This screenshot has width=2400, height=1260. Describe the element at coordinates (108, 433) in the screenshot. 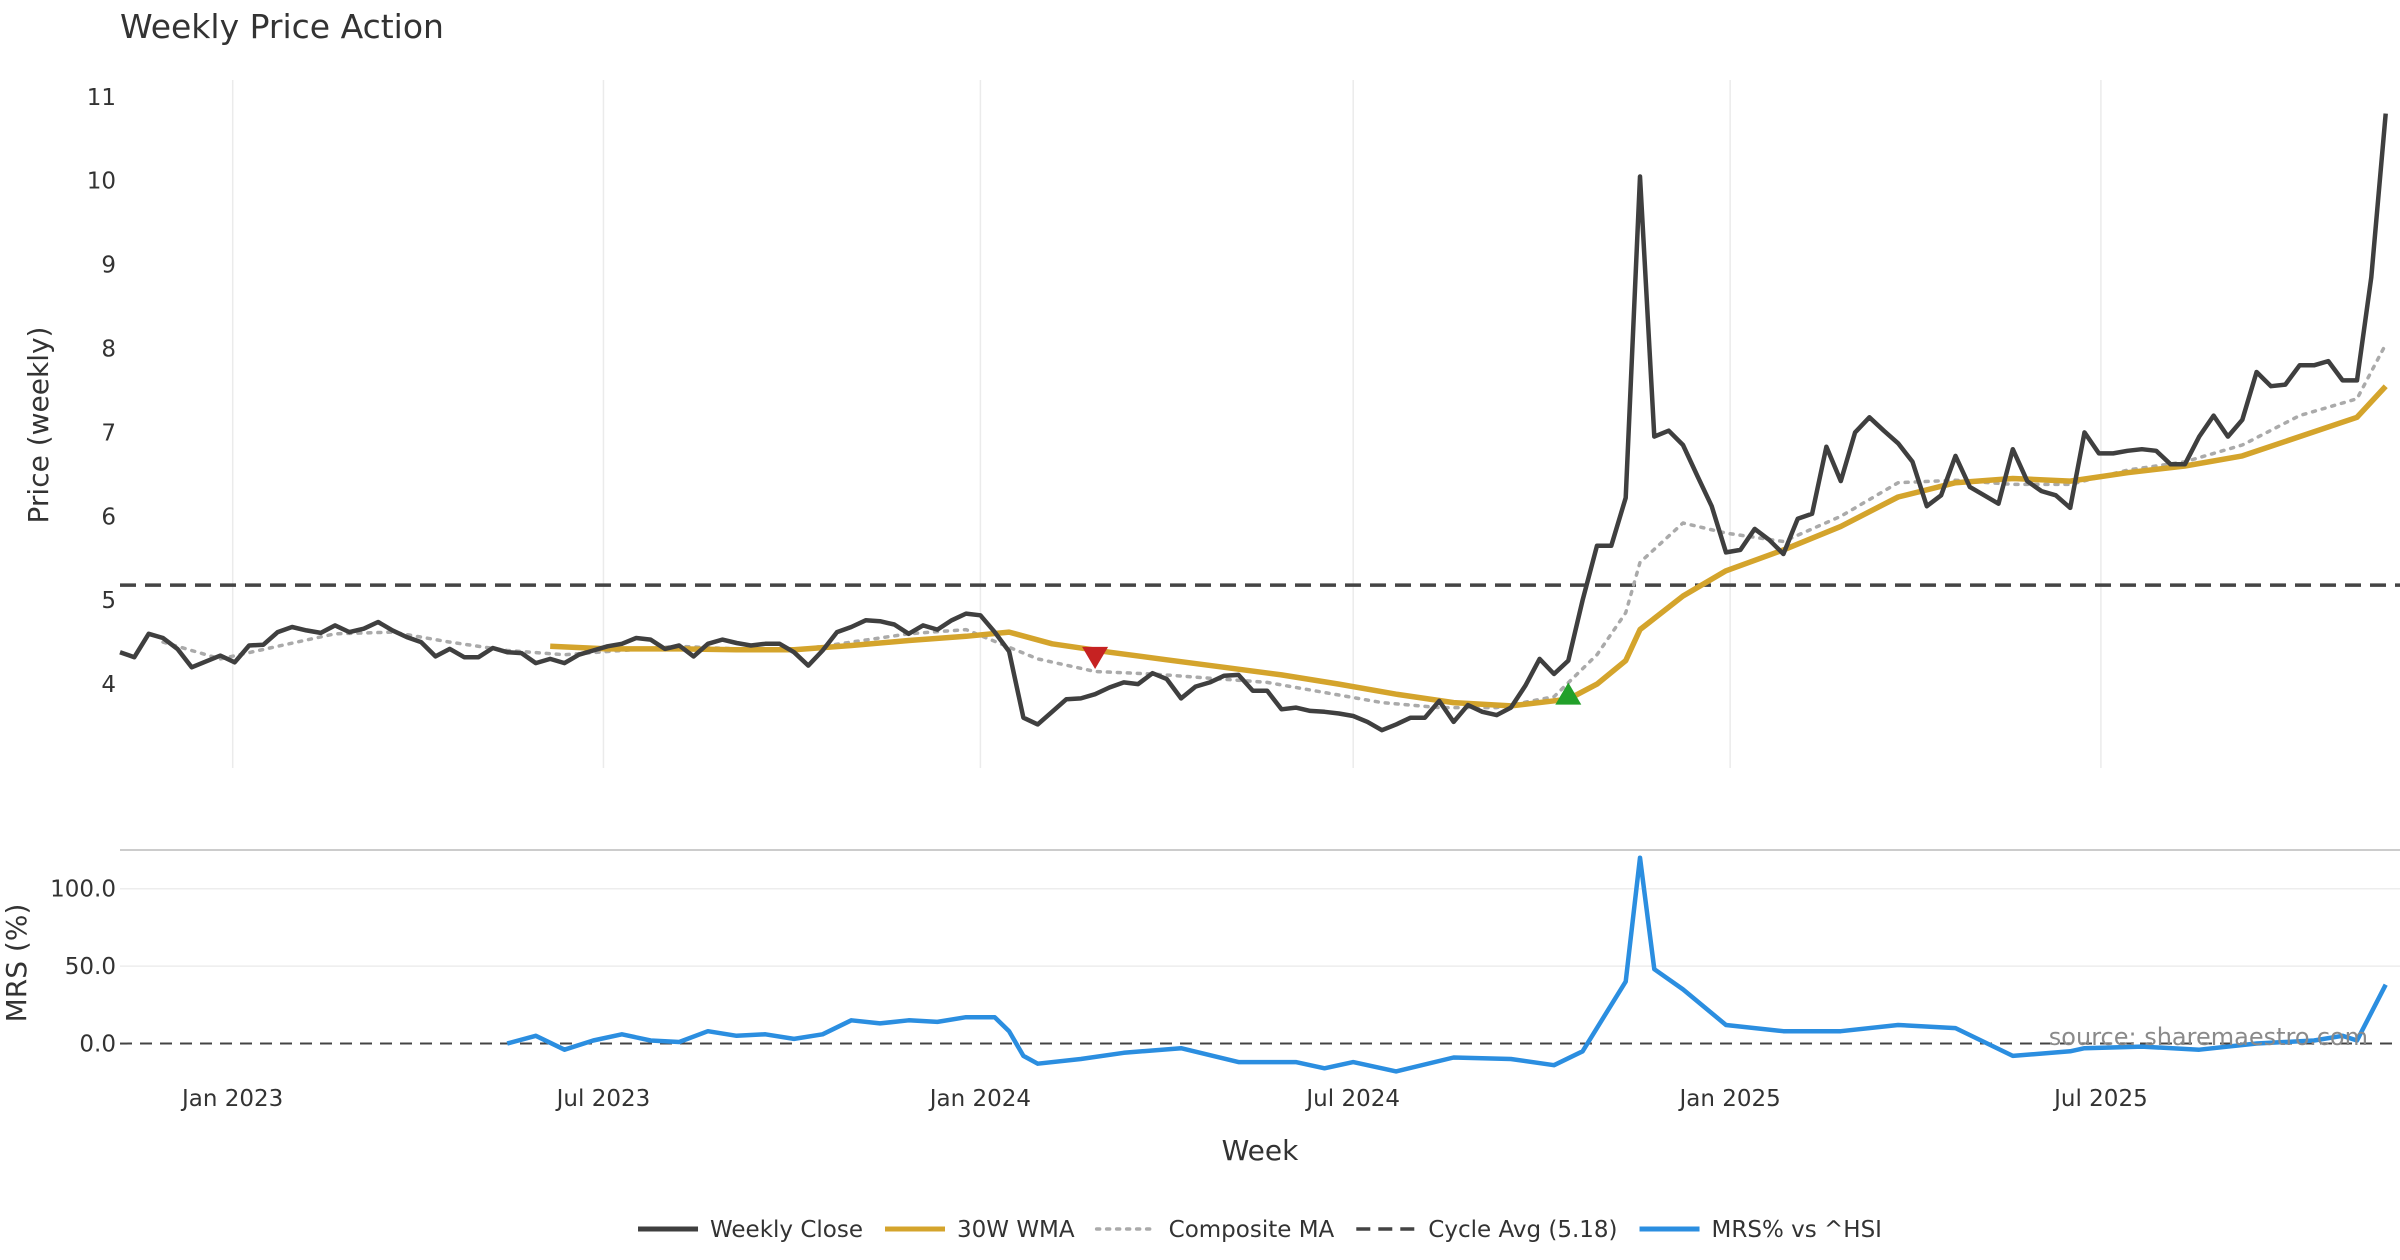

I see `price-y-tick-7: 7` at that location.